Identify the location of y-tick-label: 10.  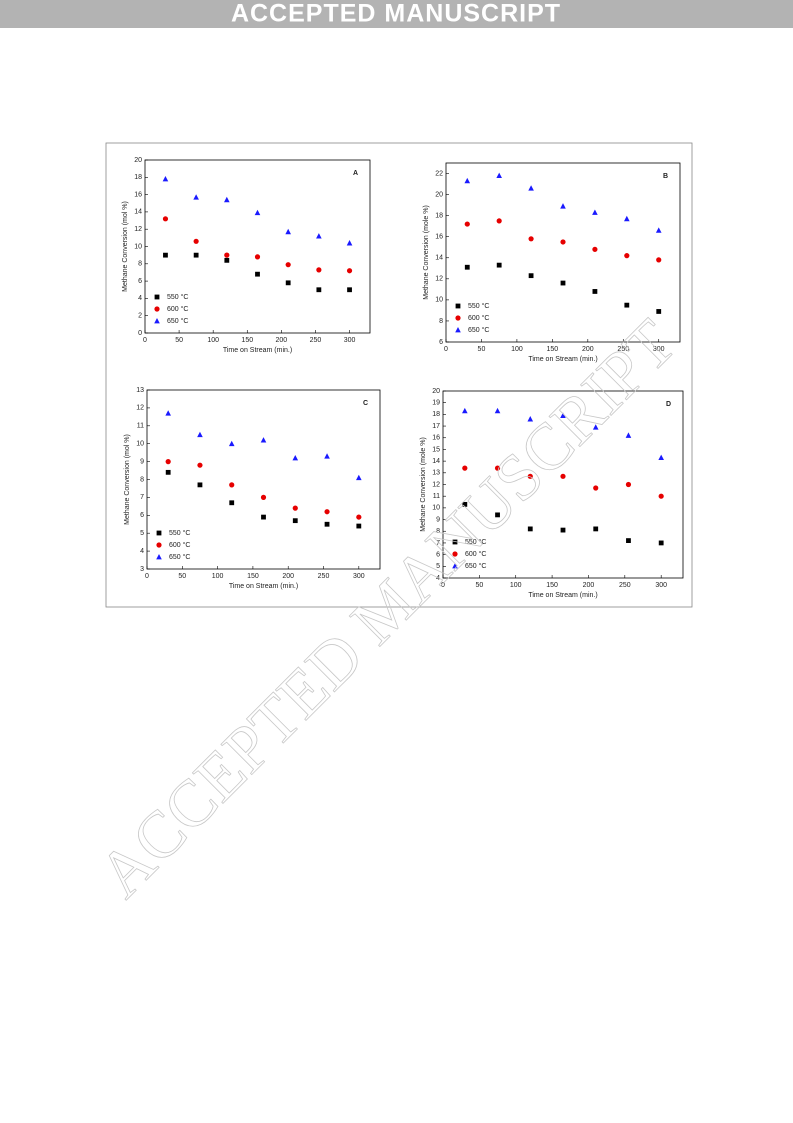
(140, 444).